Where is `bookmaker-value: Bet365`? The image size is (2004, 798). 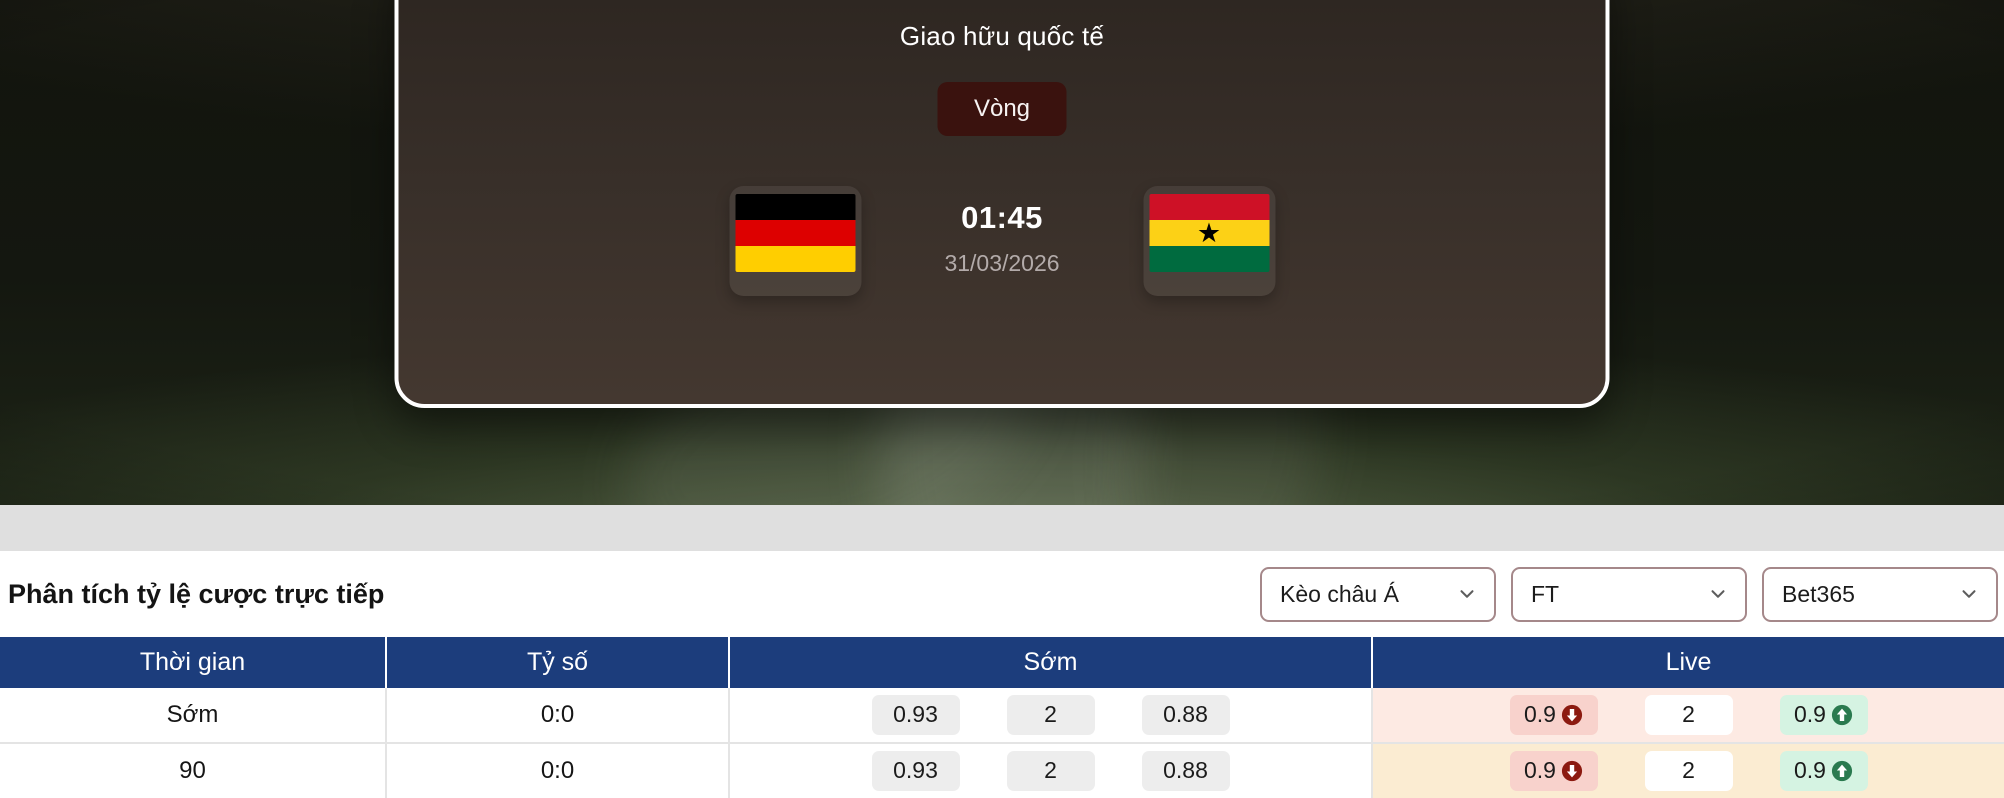
bookmaker-value: Bet365 is located at coordinates (1818, 593).